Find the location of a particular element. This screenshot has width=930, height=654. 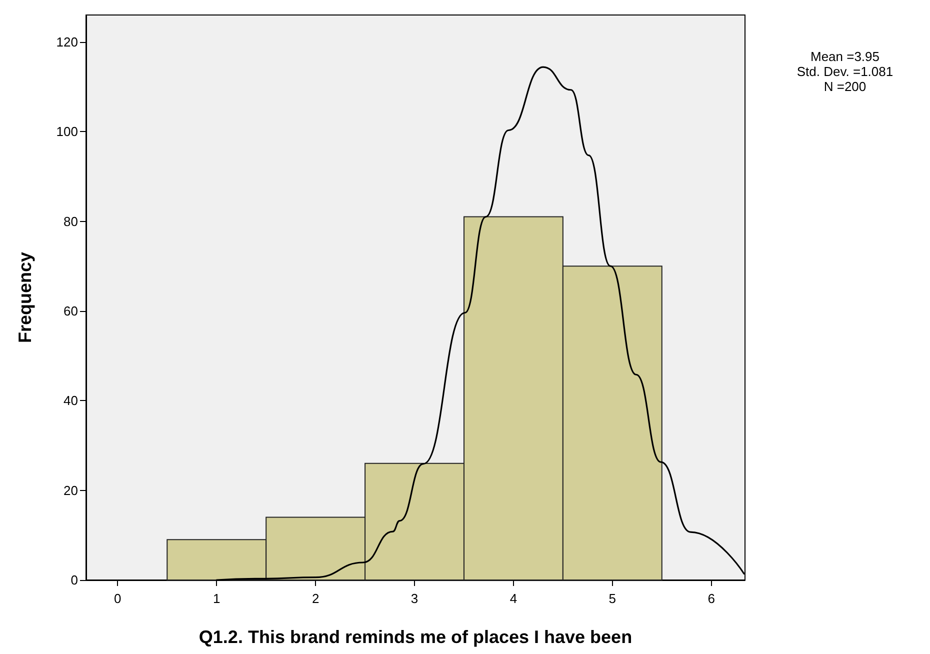

text: N =200 is located at coordinates (845, 86).